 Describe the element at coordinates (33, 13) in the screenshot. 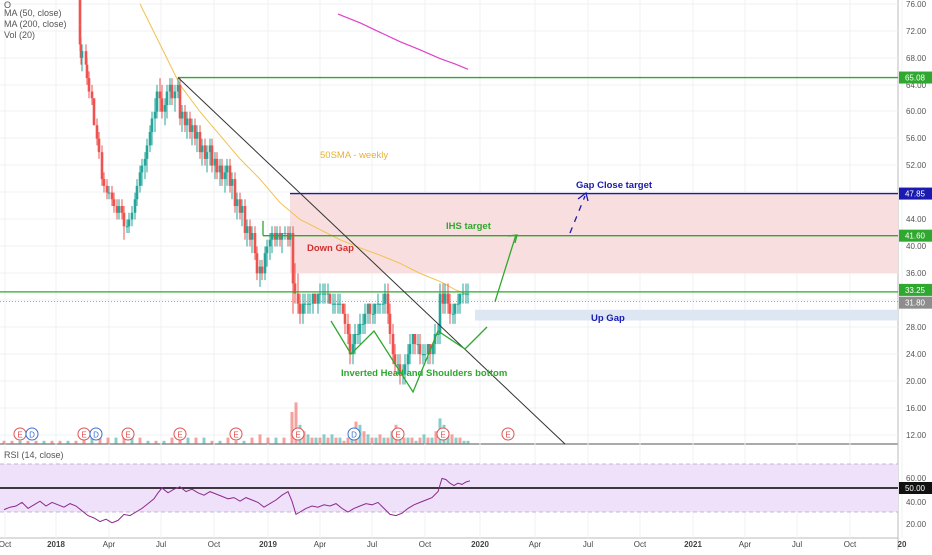

I see `legend-ma50: MA (50, close)` at that location.